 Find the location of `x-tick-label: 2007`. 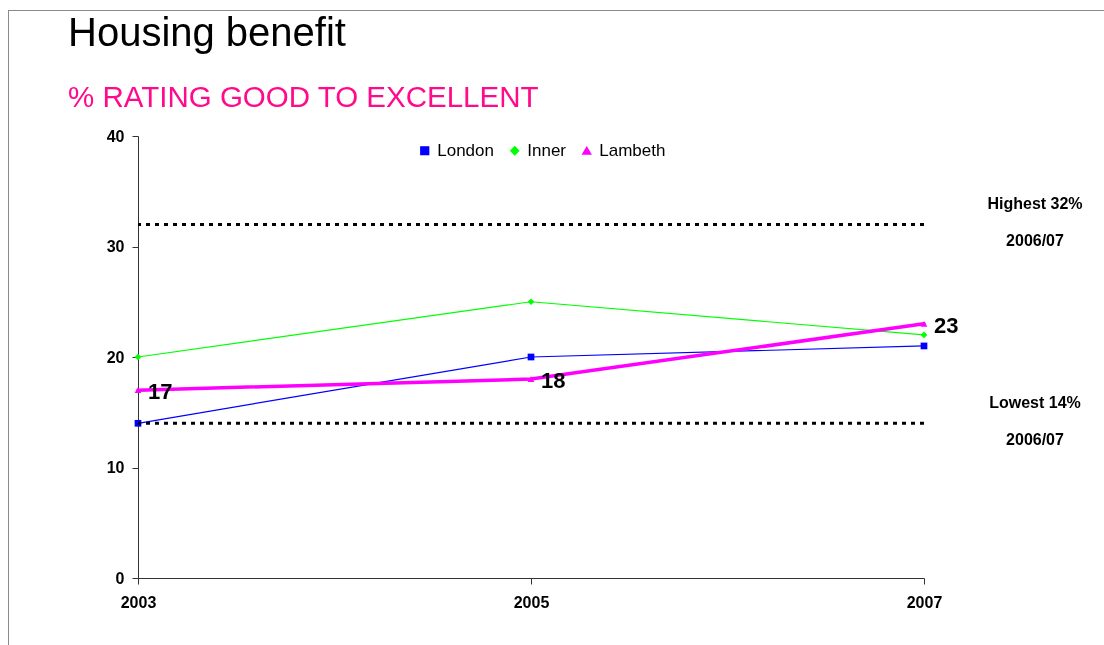

x-tick-label: 2007 is located at coordinates (924, 602).